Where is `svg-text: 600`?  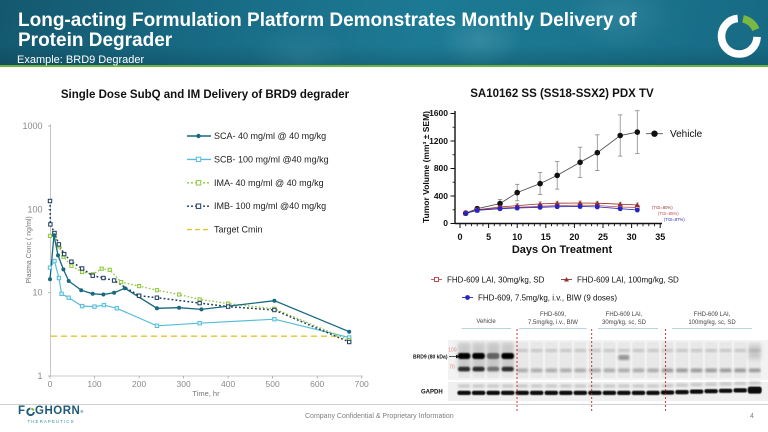 svg-text: 600 is located at coordinates (317, 384).